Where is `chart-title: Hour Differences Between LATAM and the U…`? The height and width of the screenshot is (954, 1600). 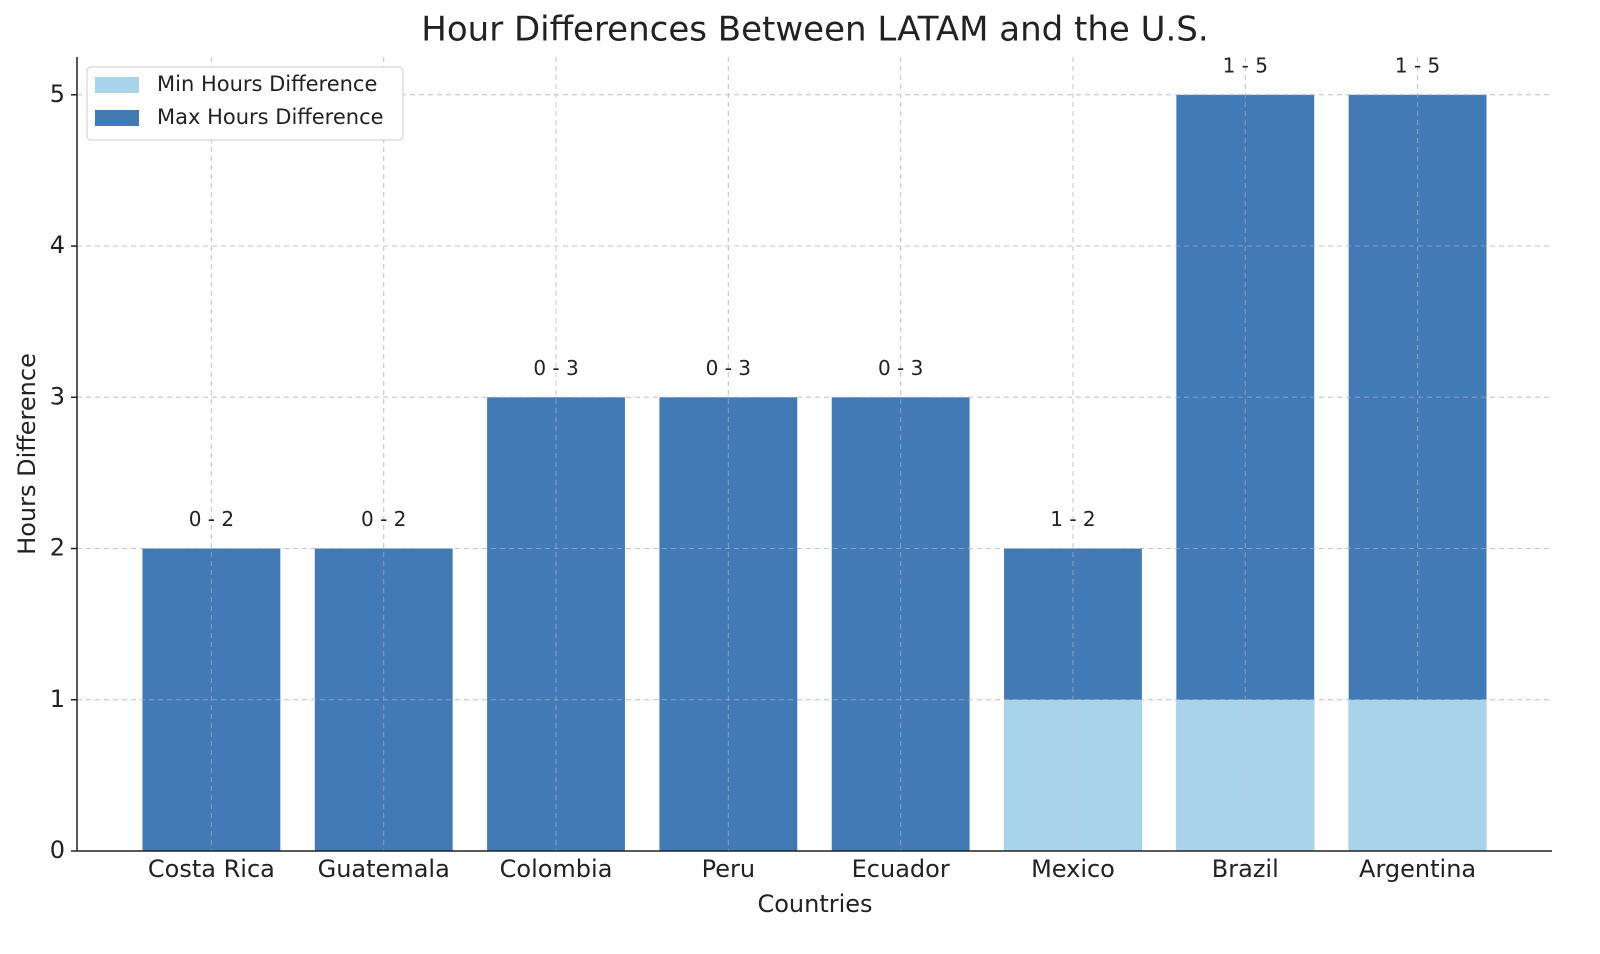 chart-title: Hour Differences Between LATAM and the U… is located at coordinates (814, 30).